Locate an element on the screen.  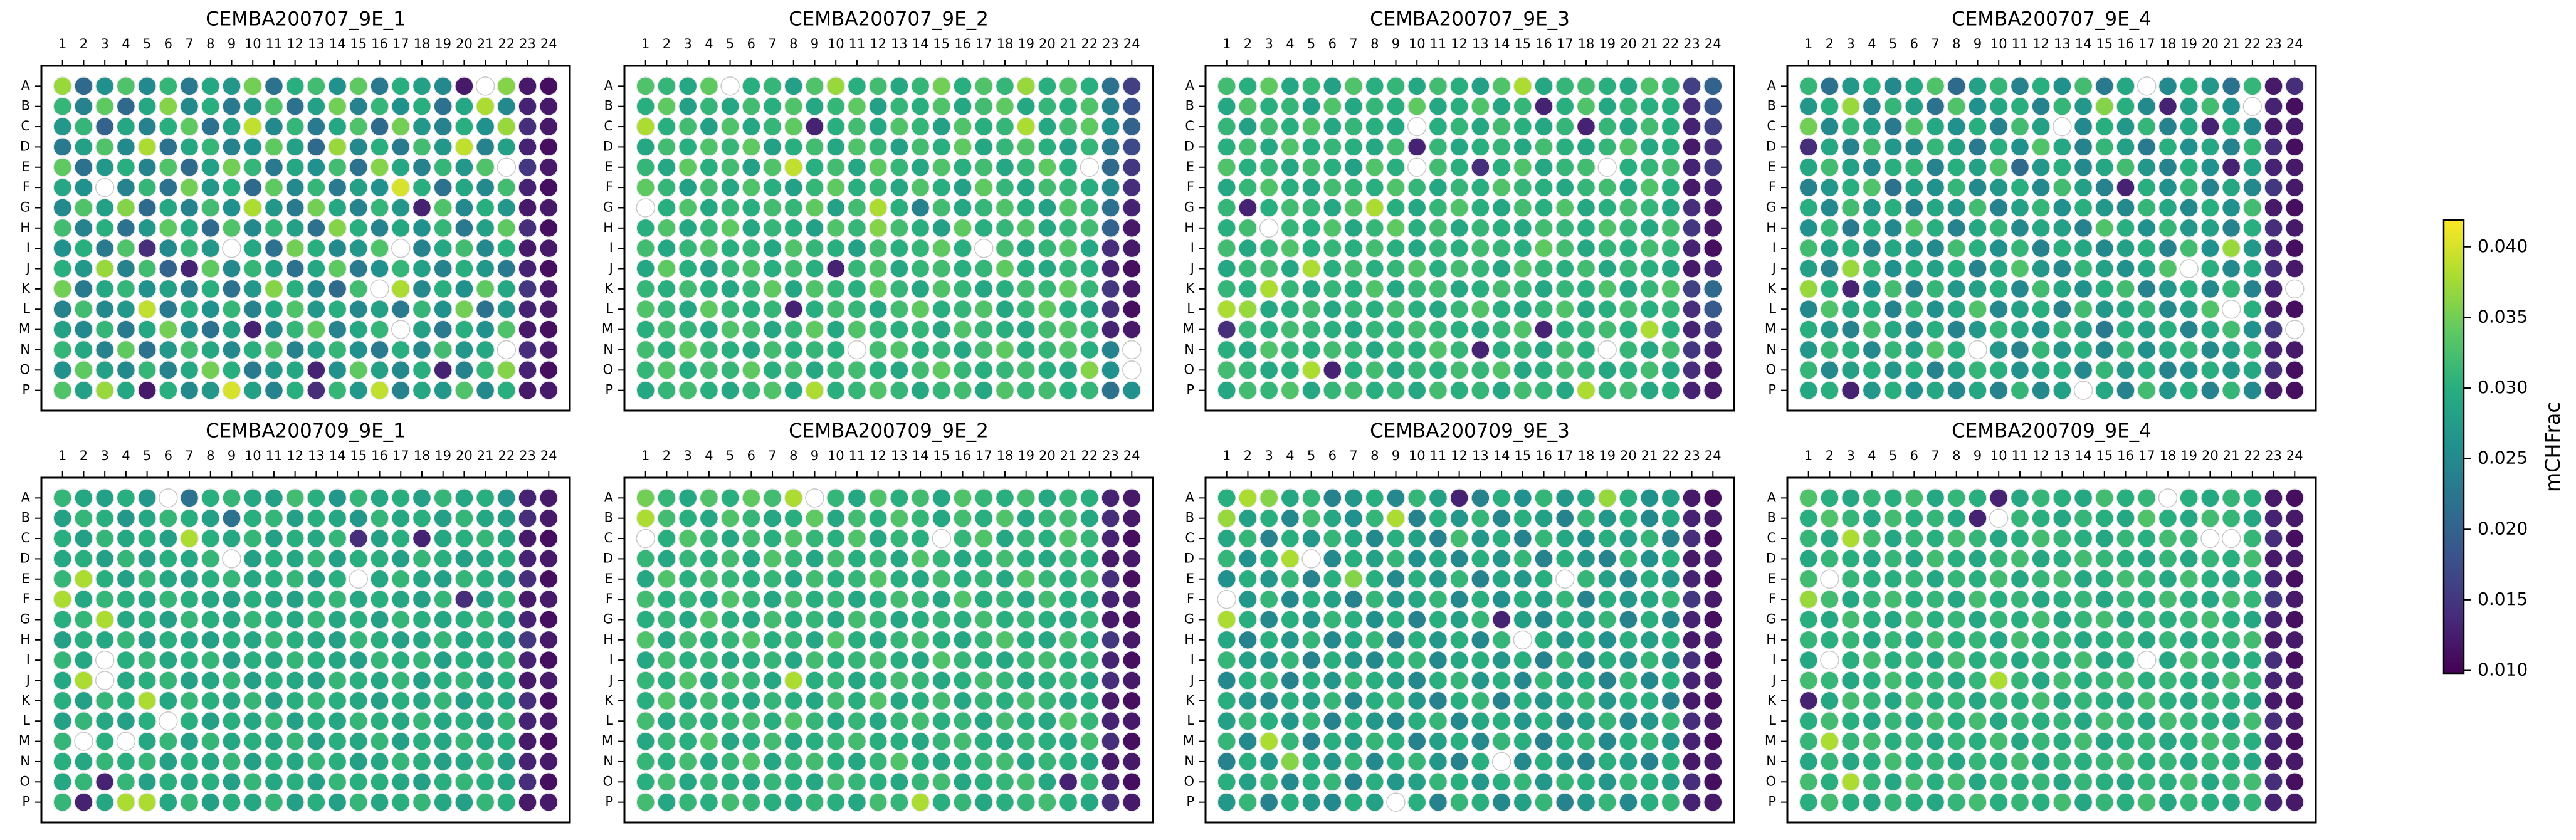
x-tick-label: 19 is located at coordinates (1607, 456).